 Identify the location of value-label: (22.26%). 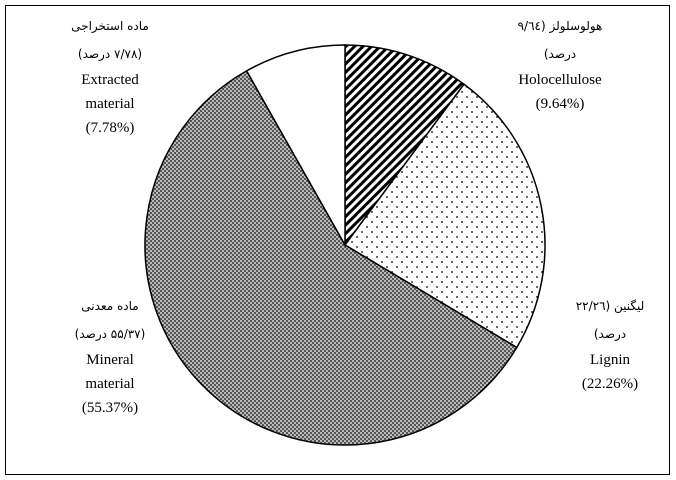
(610, 384).